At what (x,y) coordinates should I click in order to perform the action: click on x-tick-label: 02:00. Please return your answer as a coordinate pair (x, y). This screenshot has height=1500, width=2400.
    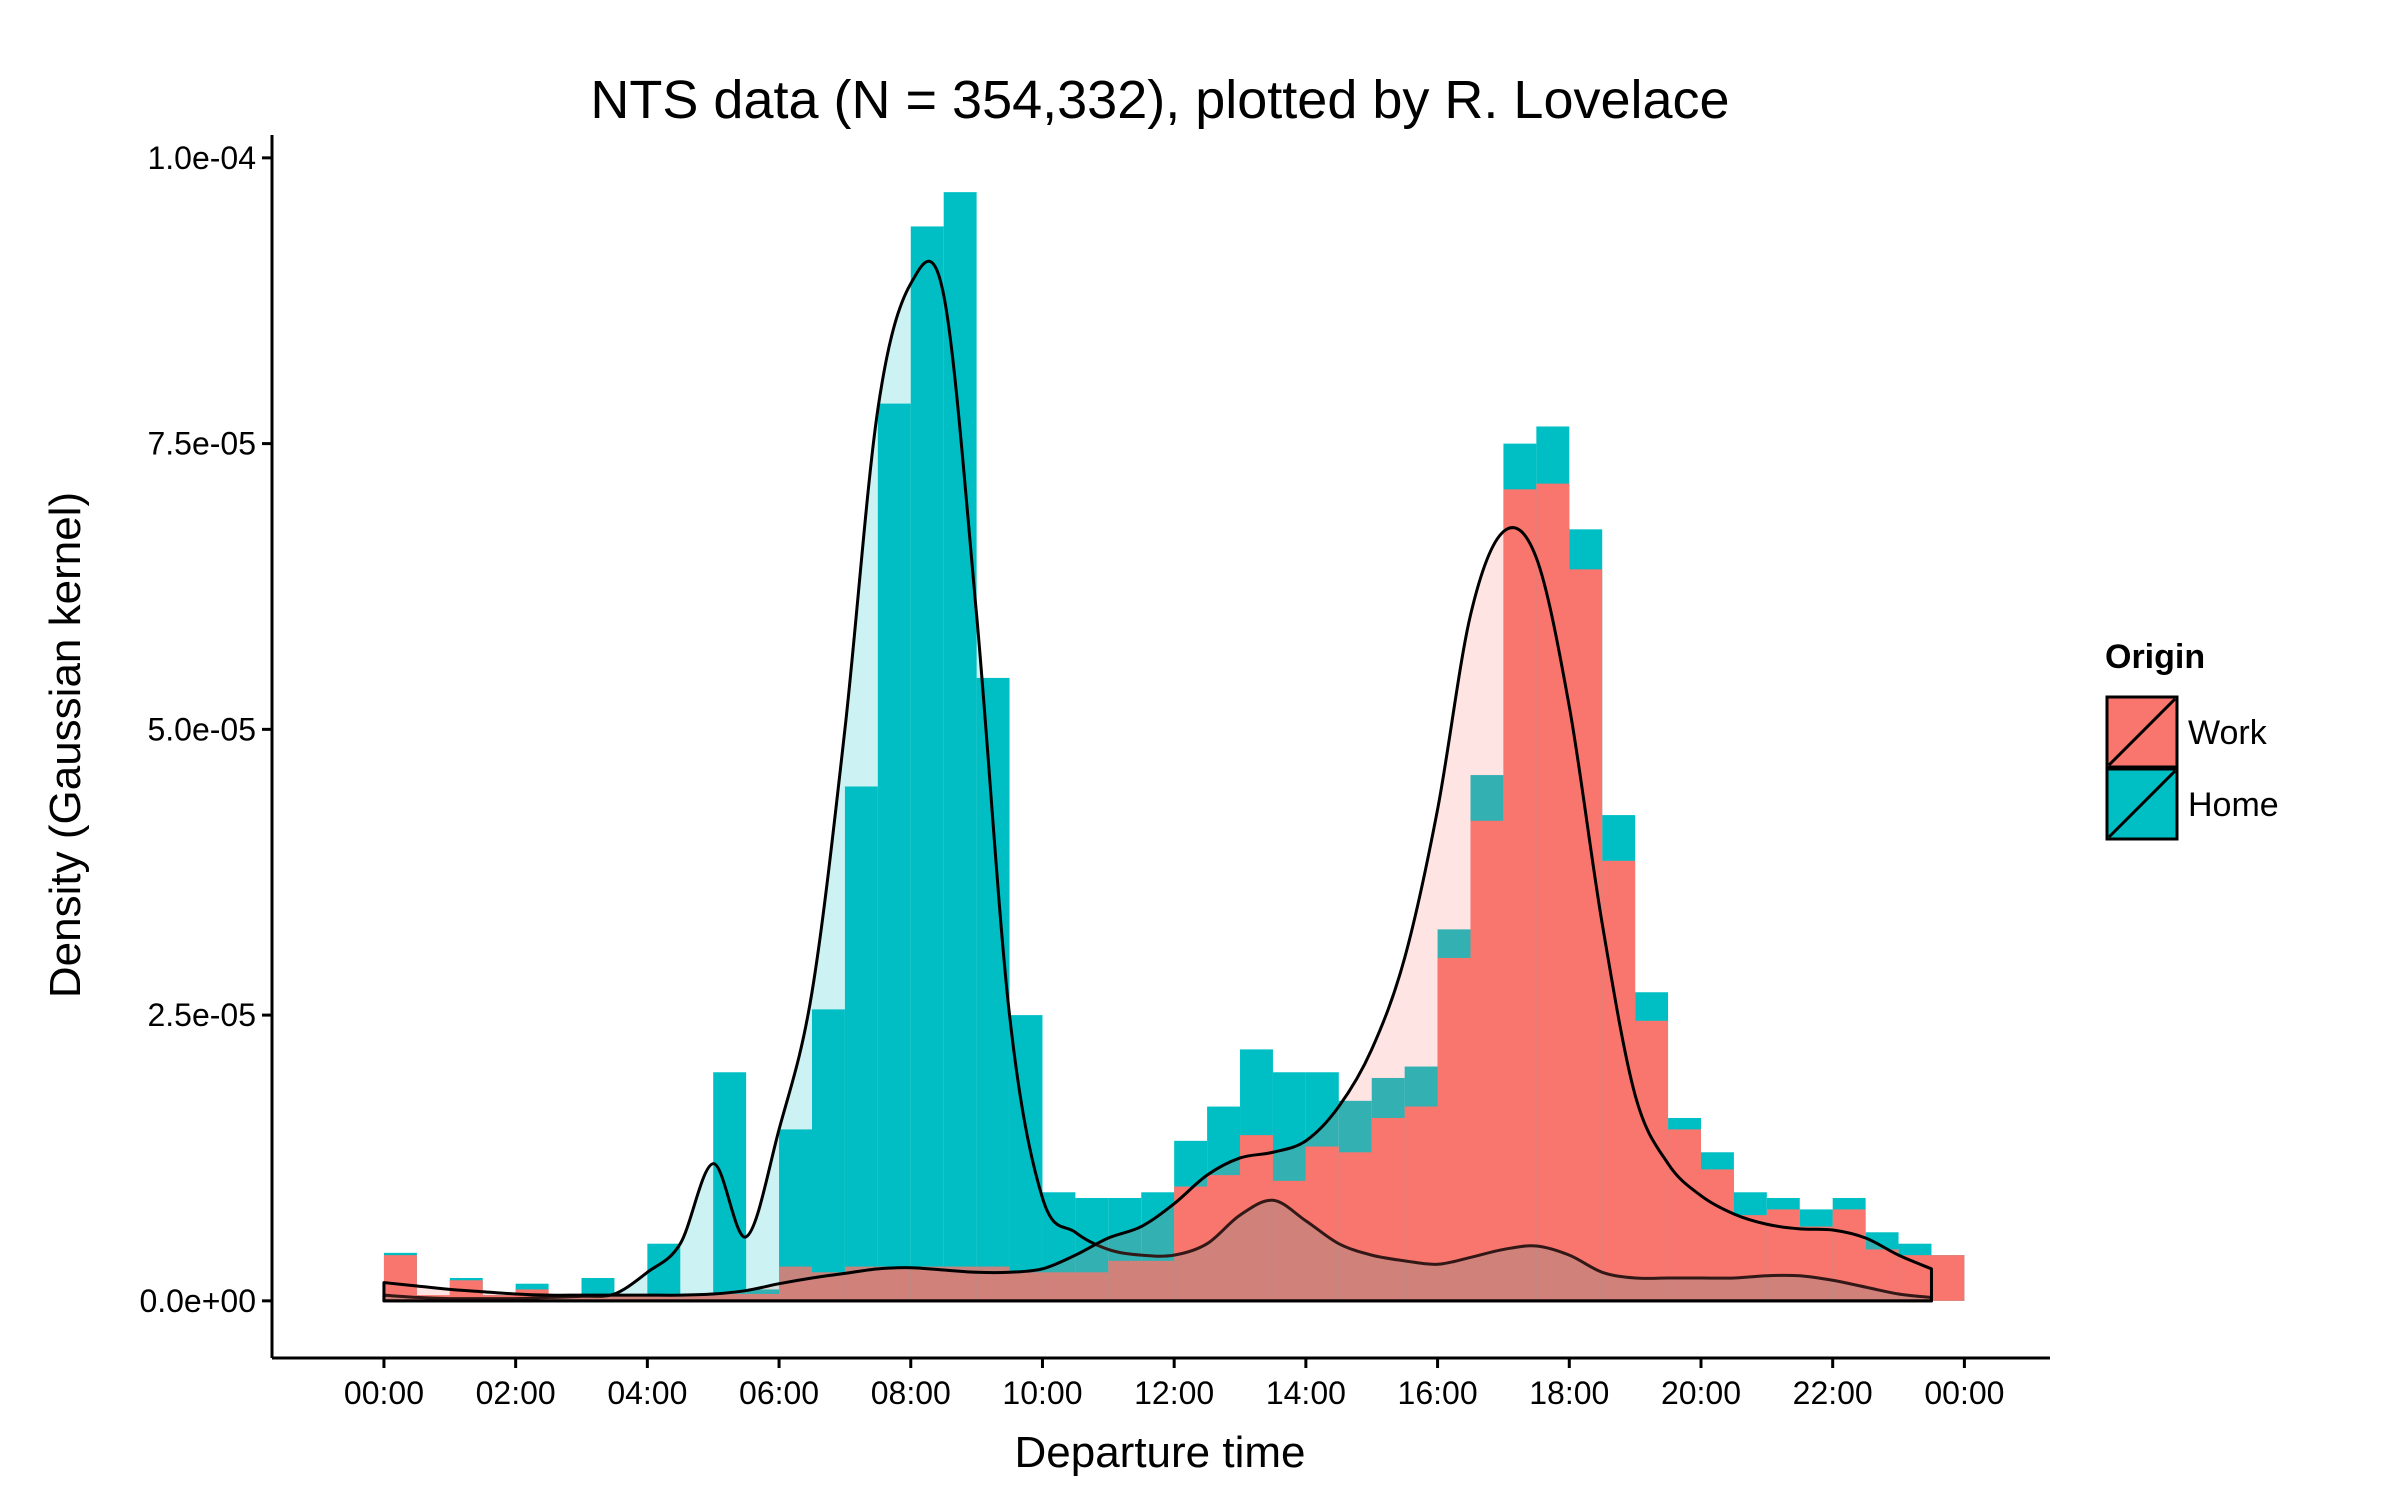
    Looking at the image, I should click on (516, 1393).